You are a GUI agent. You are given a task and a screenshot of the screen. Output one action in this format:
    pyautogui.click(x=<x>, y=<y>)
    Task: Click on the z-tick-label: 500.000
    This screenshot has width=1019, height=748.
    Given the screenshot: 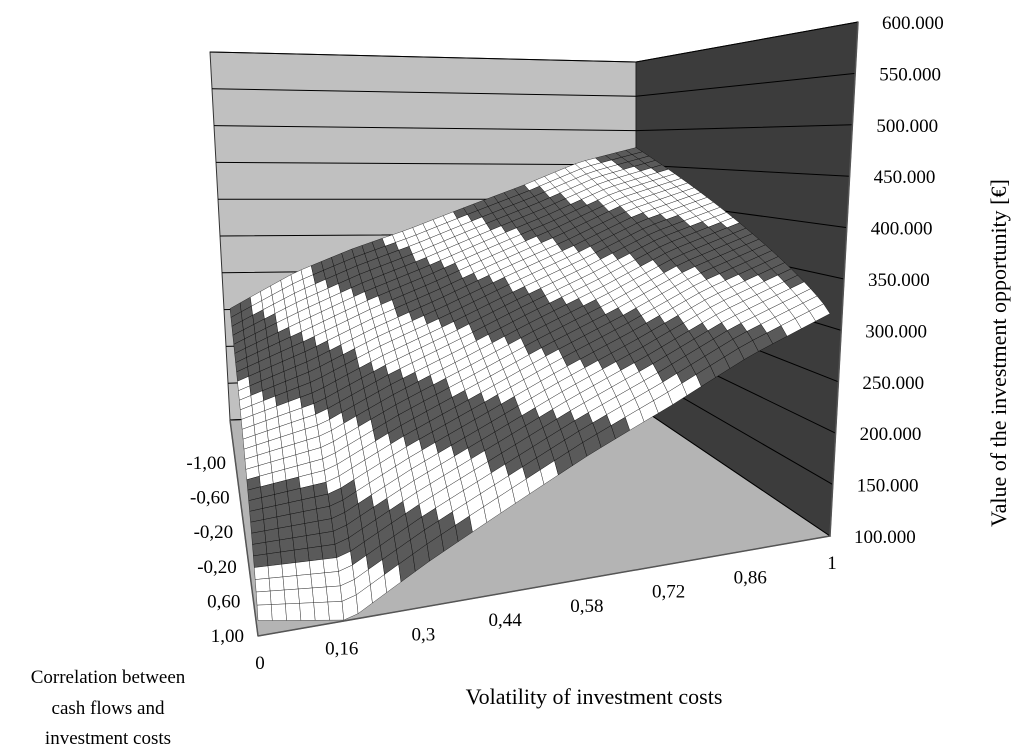 What is the action you would take?
    pyautogui.click(x=907, y=126)
    